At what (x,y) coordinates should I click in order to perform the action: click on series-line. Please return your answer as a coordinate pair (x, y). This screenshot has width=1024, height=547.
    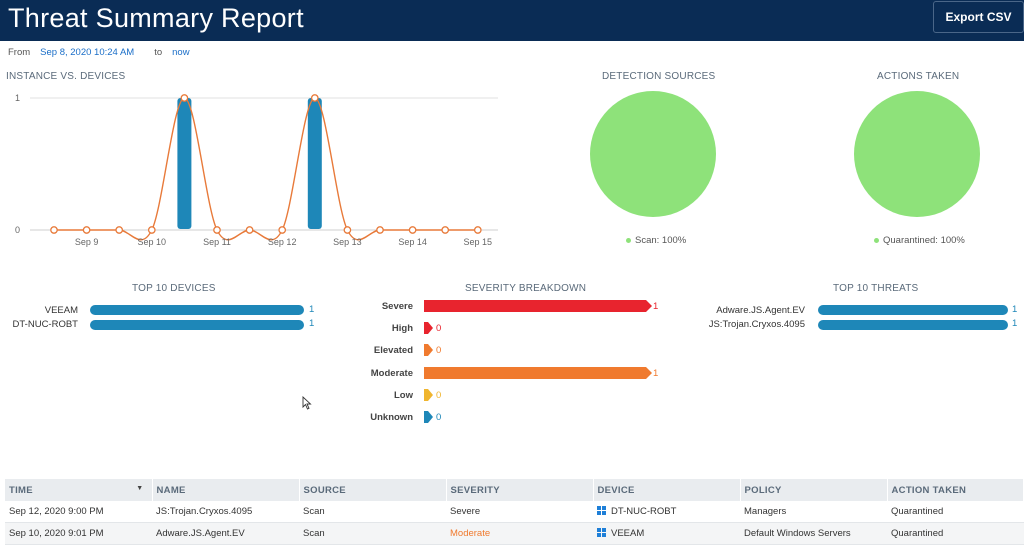
    Looking at the image, I should click on (266, 169).